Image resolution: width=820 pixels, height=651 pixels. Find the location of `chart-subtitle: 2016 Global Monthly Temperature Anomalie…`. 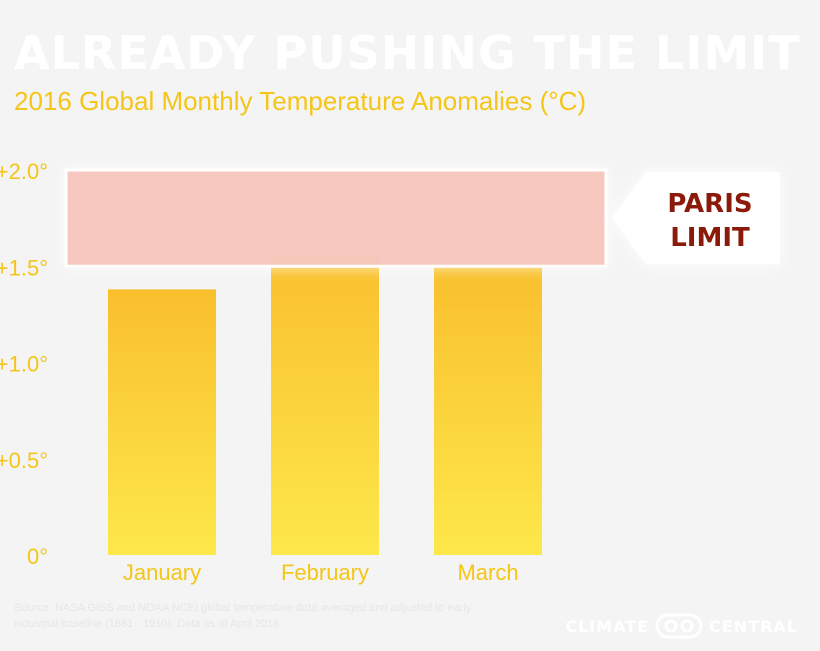

chart-subtitle: 2016 Global Monthly Temperature Anomalie… is located at coordinates (300, 101).